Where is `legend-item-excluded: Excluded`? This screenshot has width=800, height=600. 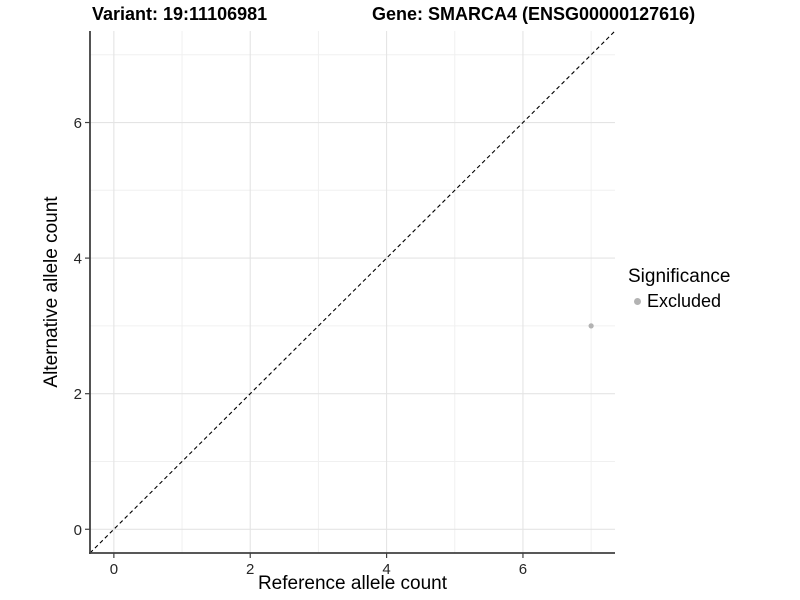
legend-item-excluded: Excluded is located at coordinates (679, 301).